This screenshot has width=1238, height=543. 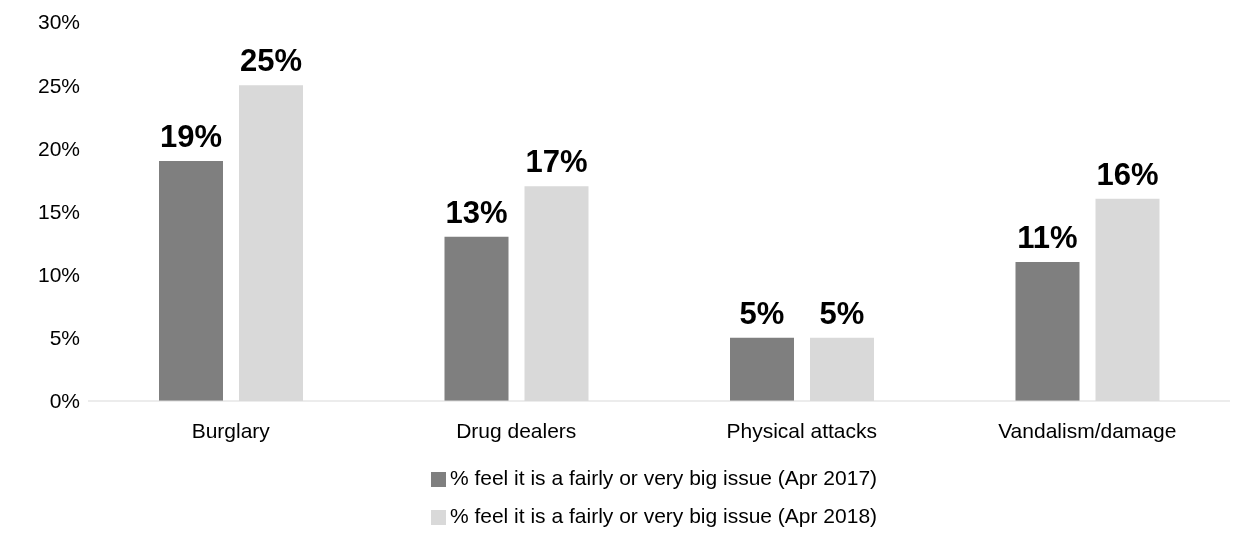 What do you see at coordinates (663, 477) in the screenshot?
I see `legend-label: % feel it is a fairly or very big issue (Apr 2017)` at bounding box center [663, 477].